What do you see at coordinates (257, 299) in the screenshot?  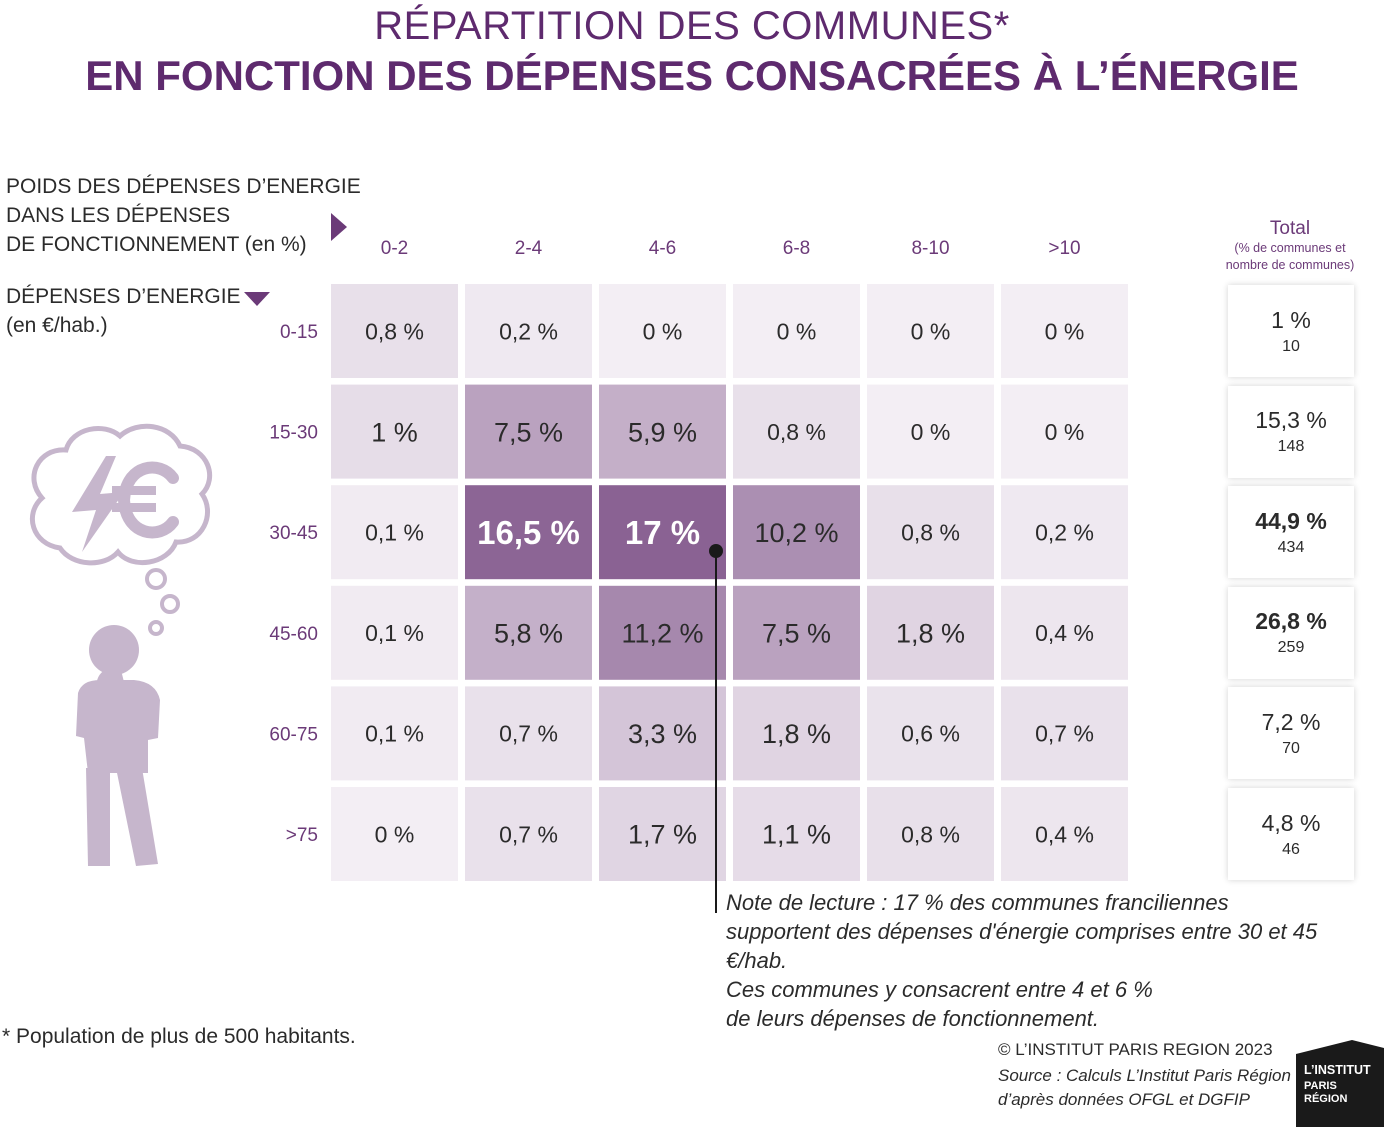 I see `triangle-down-icon` at bounding box center [257, 299].